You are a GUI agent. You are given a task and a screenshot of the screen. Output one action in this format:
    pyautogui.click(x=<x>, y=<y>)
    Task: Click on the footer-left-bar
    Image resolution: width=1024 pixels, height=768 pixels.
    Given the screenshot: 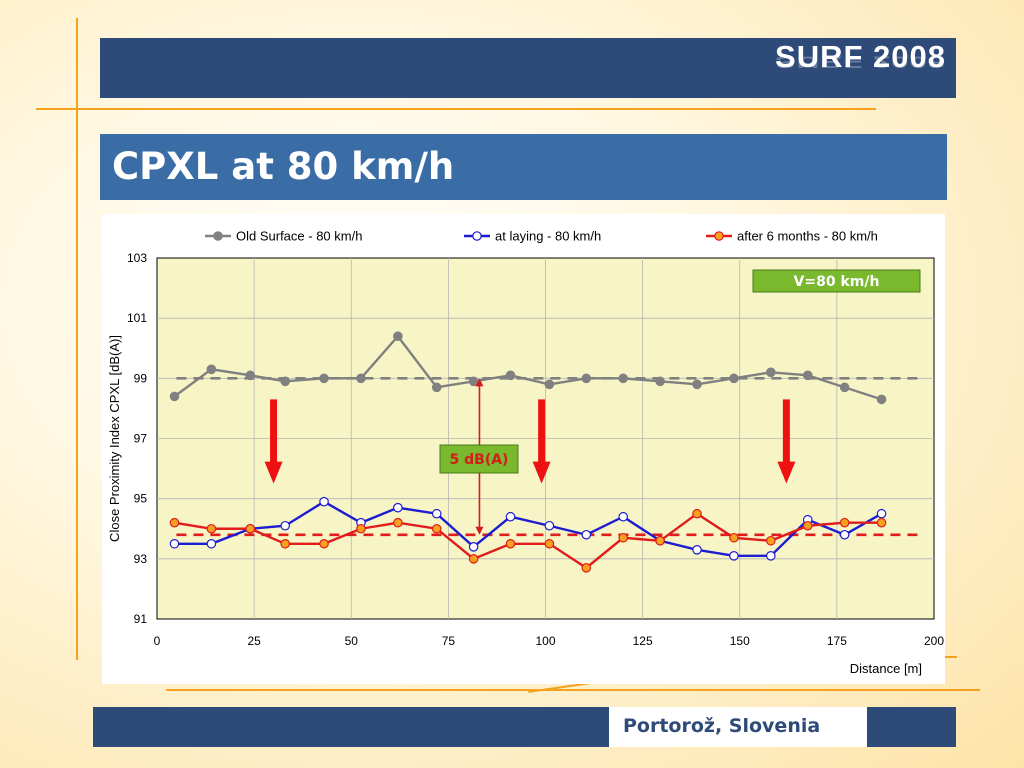 What is the action you would take?
    pyautogui.click(x=351, y=727)
    